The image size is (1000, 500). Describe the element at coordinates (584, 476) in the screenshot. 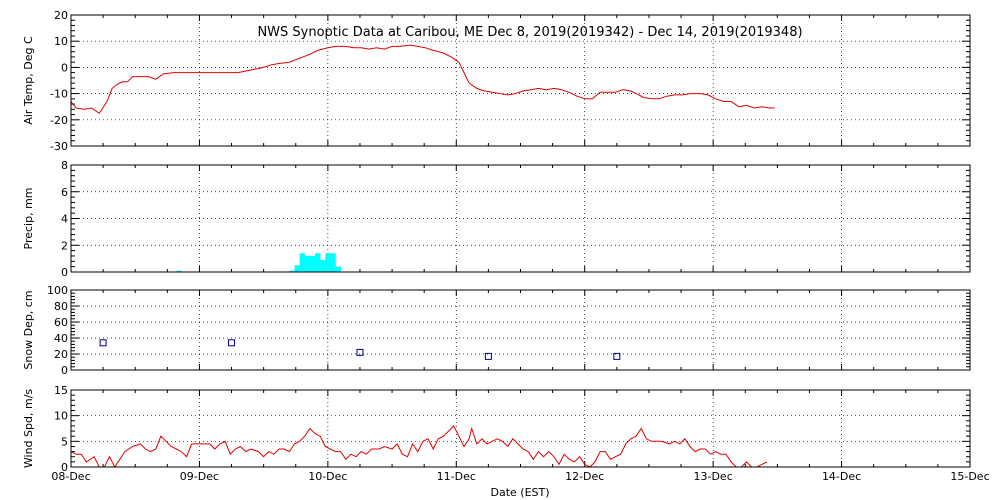

I see `x-tick-label: 12-Dec` at that location.